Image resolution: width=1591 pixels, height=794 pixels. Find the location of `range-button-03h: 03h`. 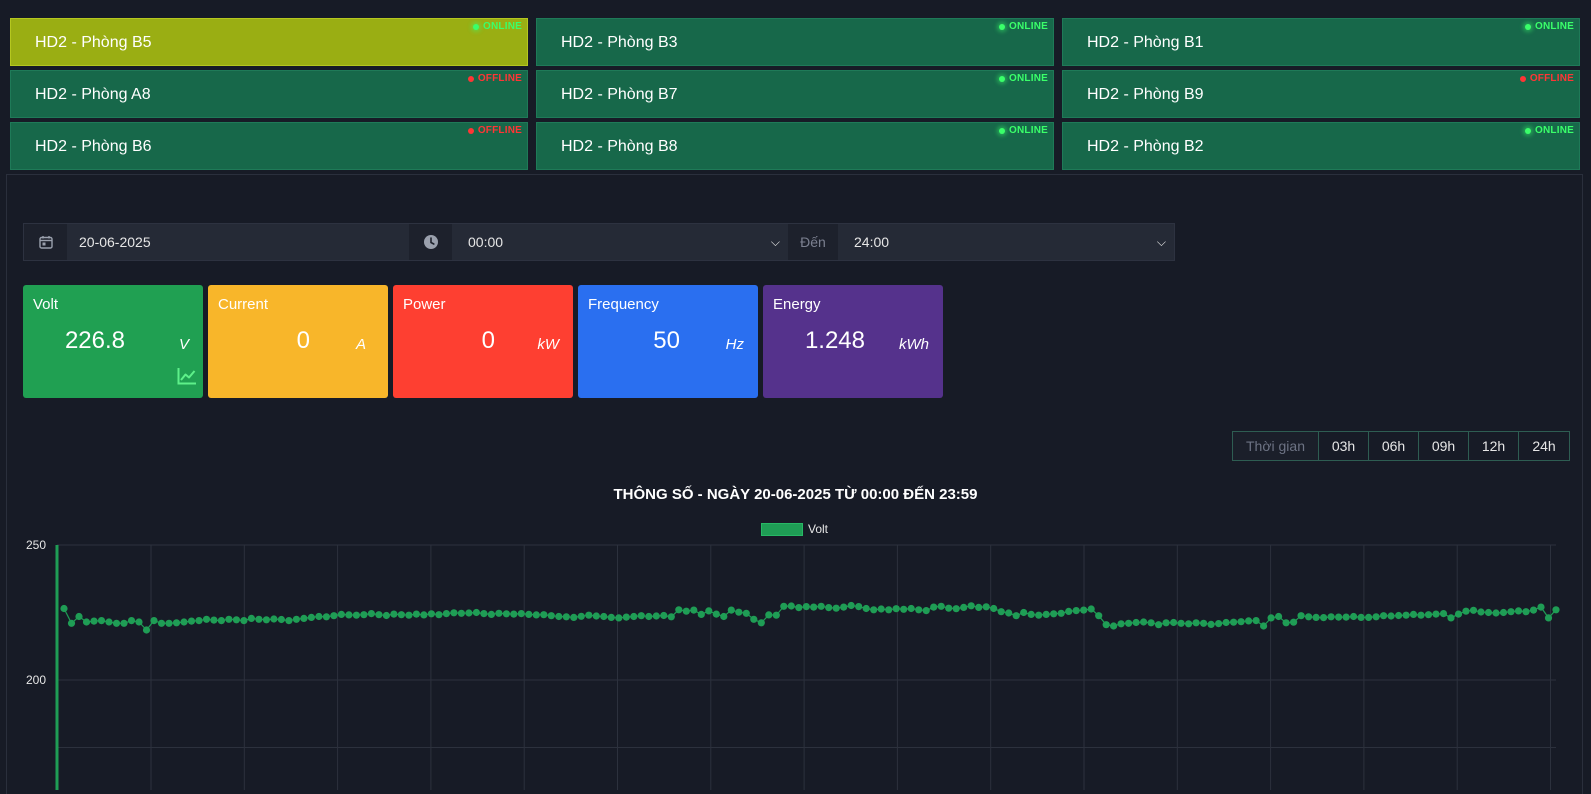

range-button-03h: 03h is located at coordinates (1344, 446).